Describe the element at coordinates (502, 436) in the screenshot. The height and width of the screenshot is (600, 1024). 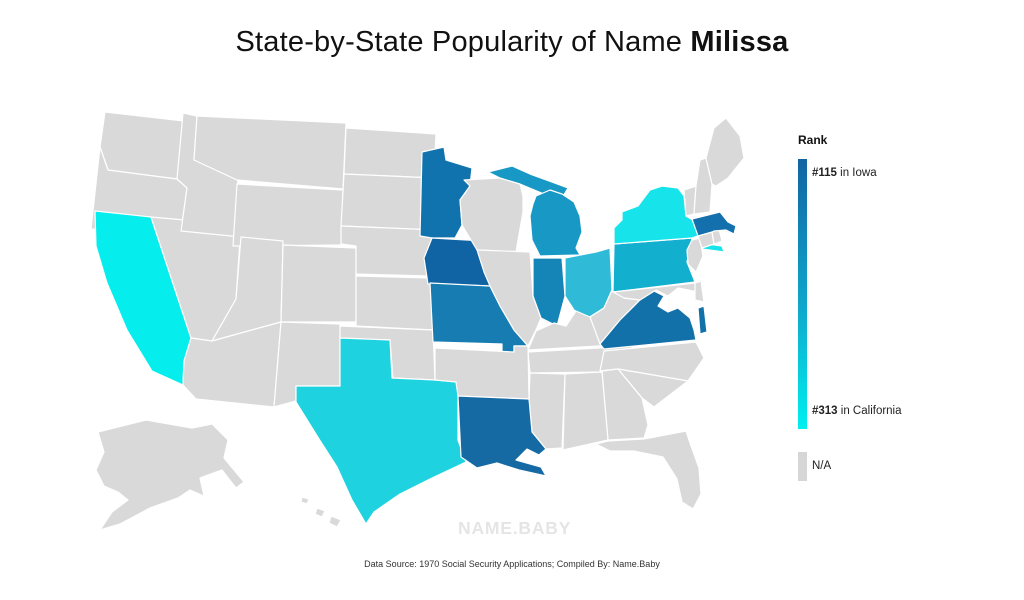
I see `state-louisiana` at that location.